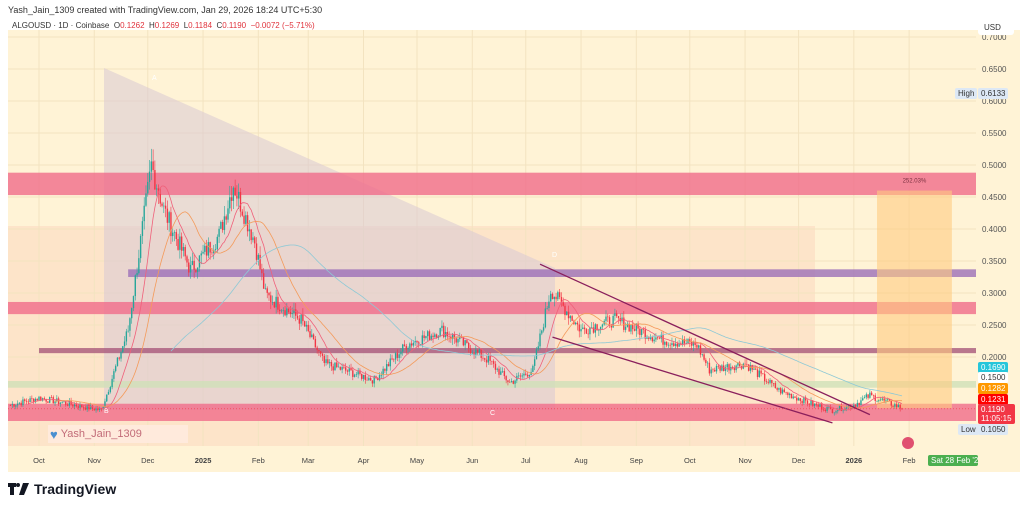 This screenshot has width=1024, height=507. I want to click on time-tick-label: Apr, so click(364, 460).